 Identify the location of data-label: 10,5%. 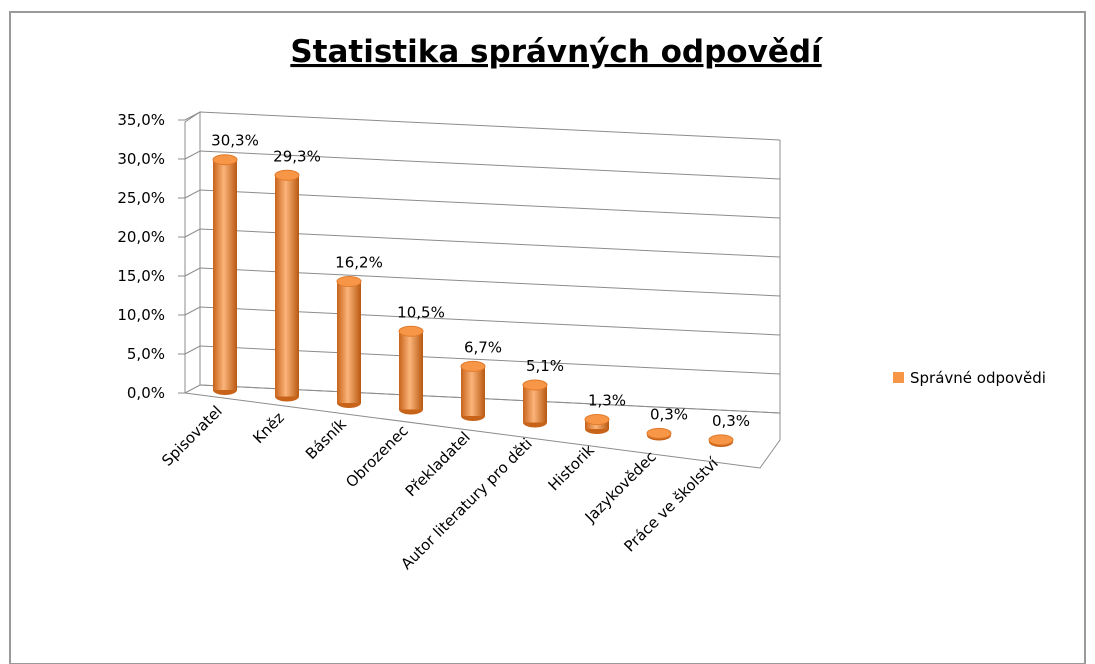
(421, 312).